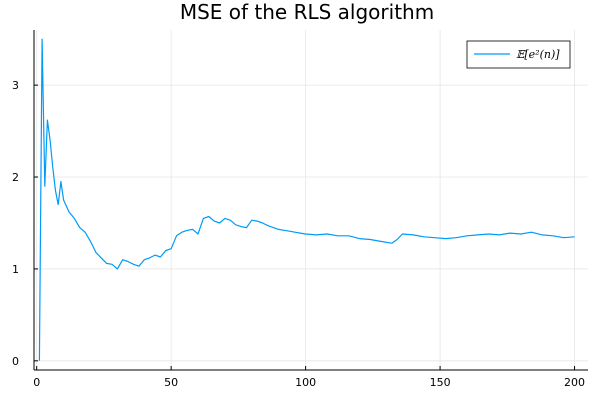 Image resolution: width=600 pixels, height=400 pixels. I want to click on x-tick-label: 50, so click(171, 382).